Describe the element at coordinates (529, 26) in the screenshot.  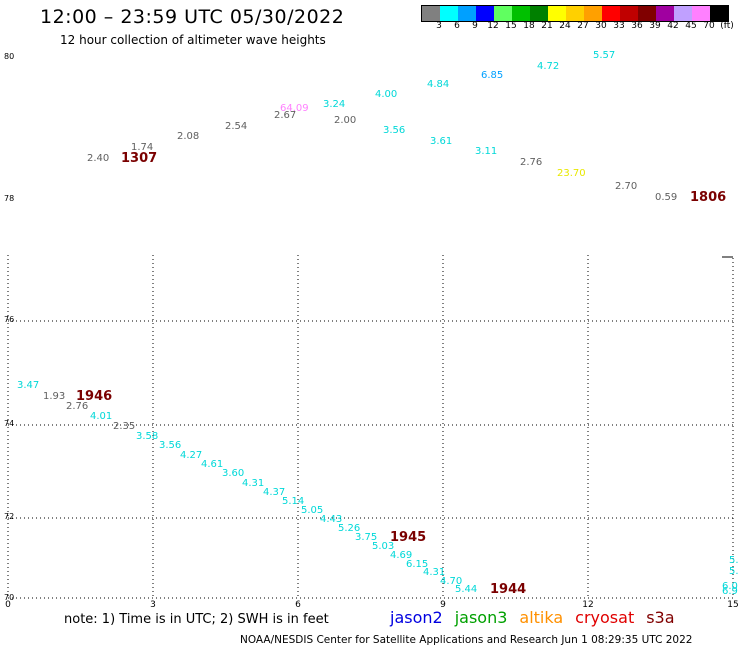
I see `color-scale-label: 18` at that location.